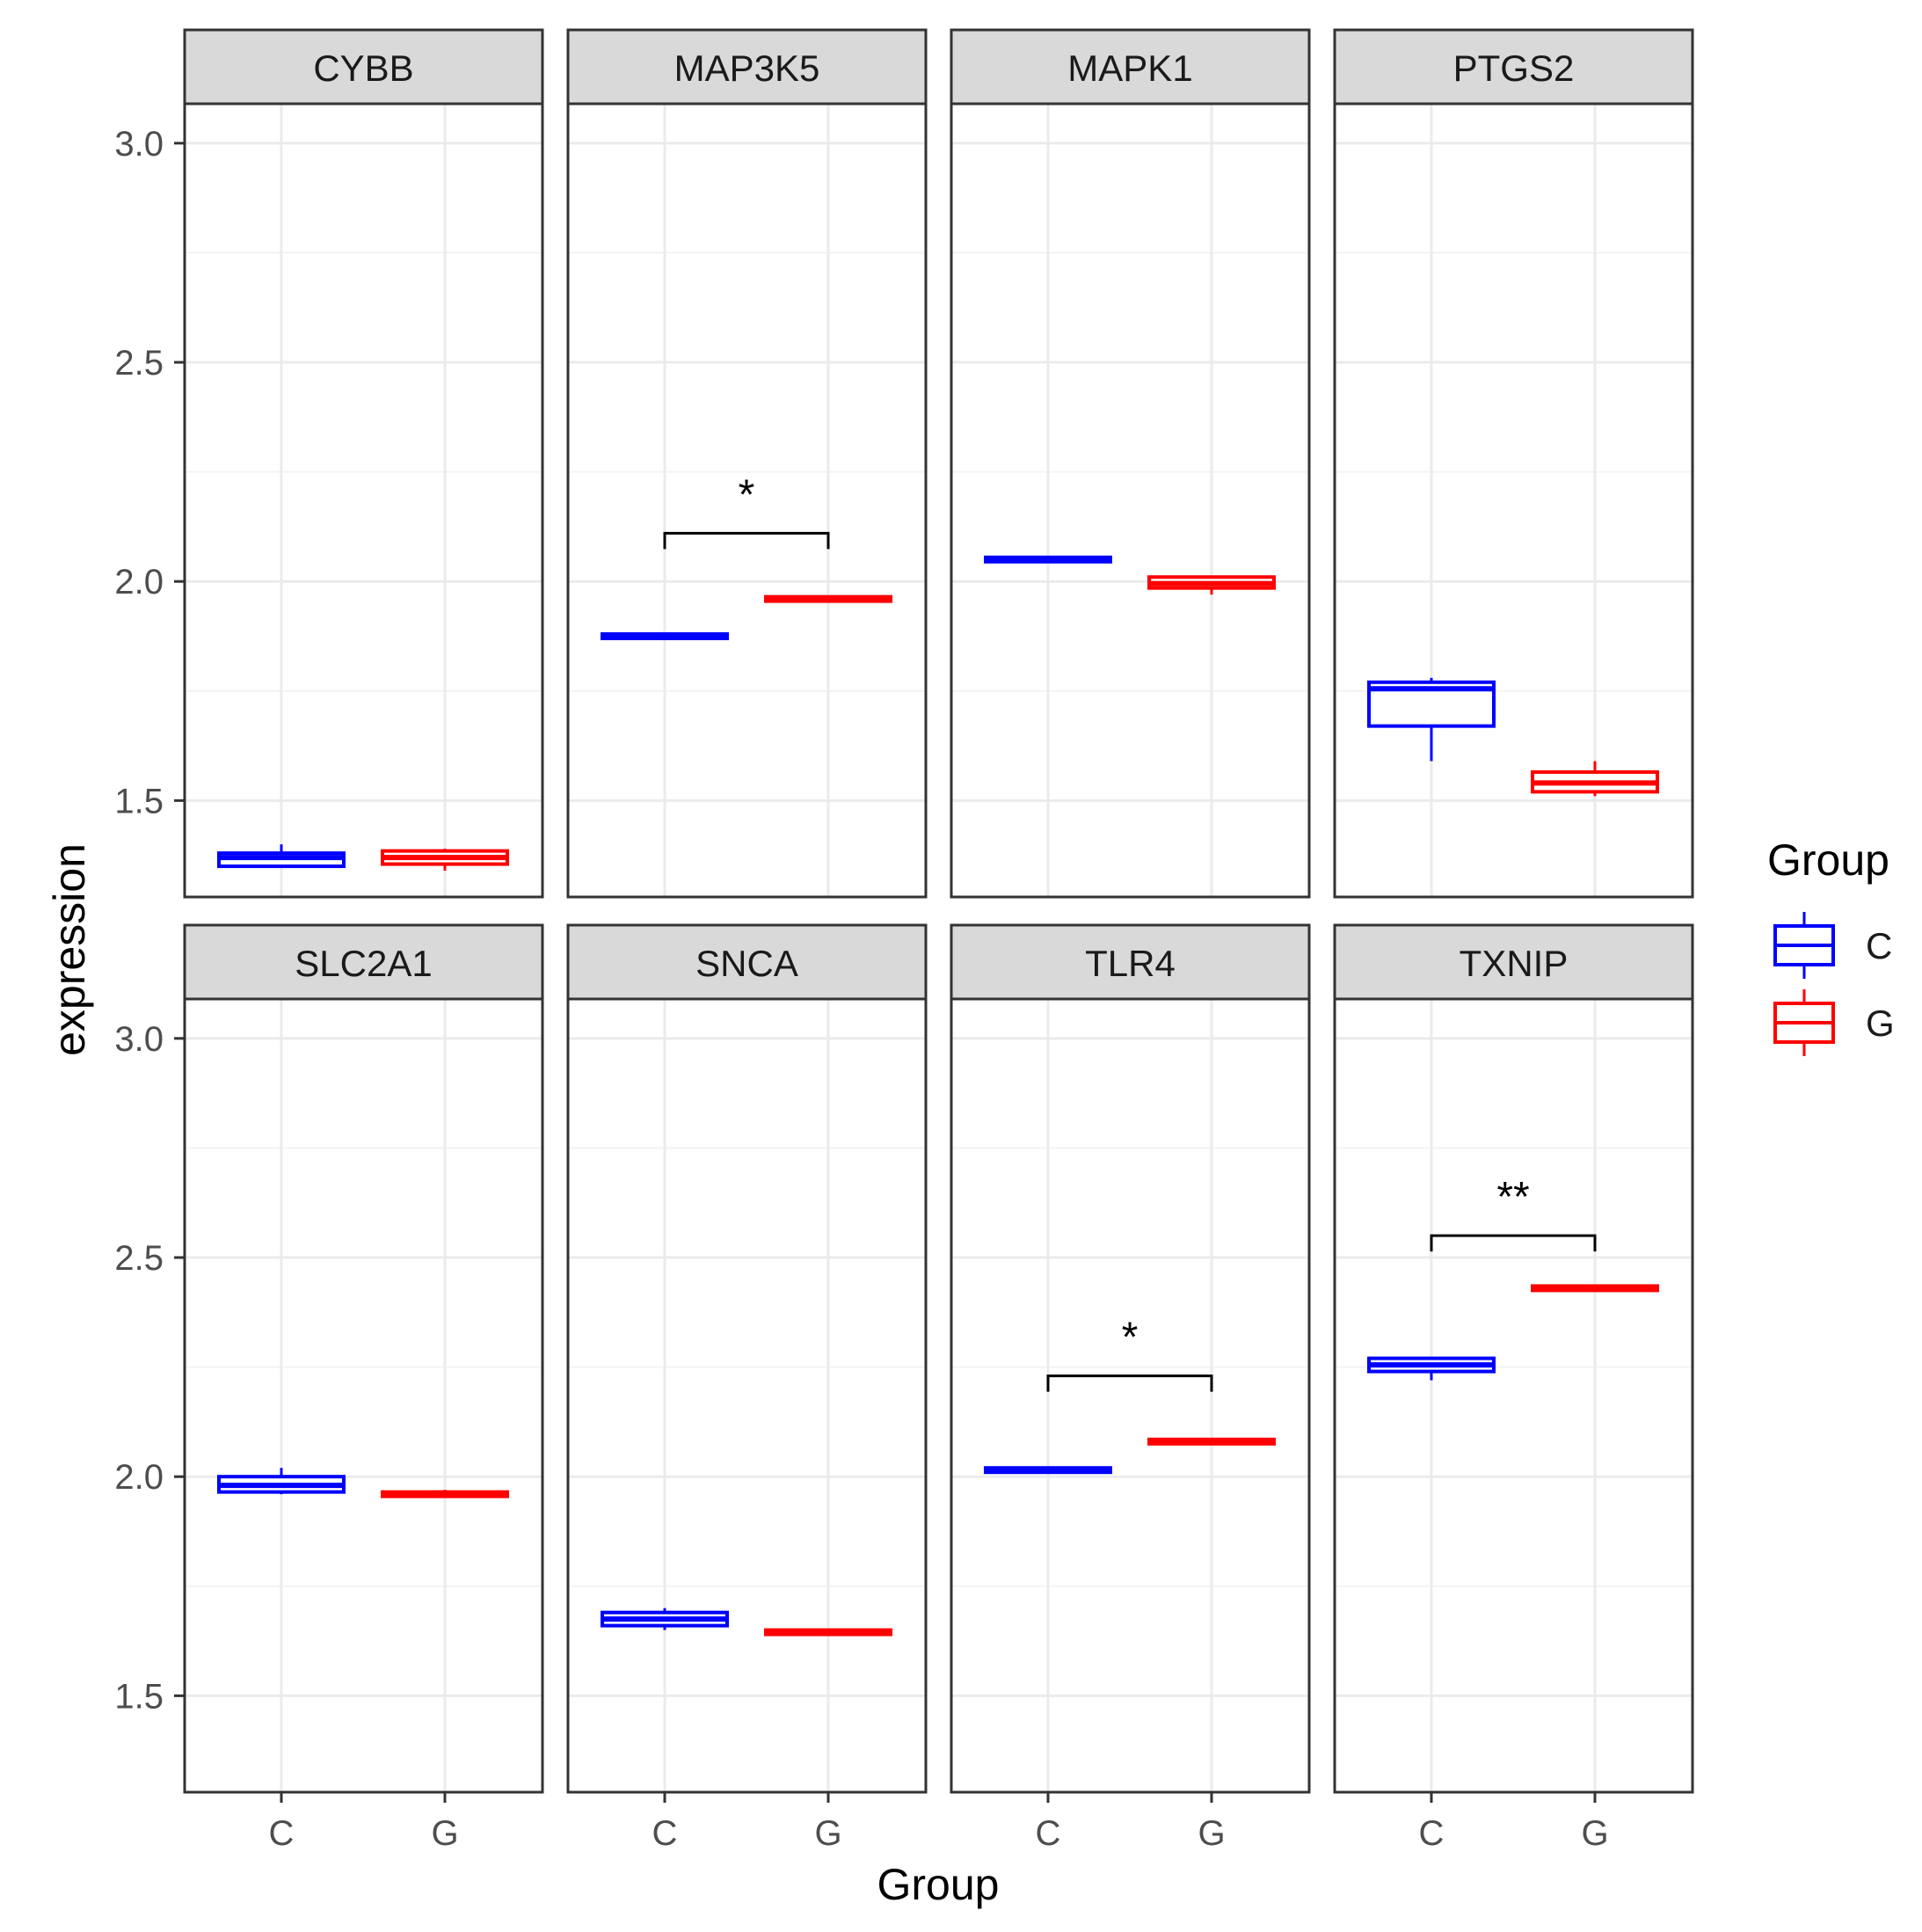 The width and height of the screenshot is (1922, 1932). I want to click on strip-label: SLC2A1, so click(363, 964).